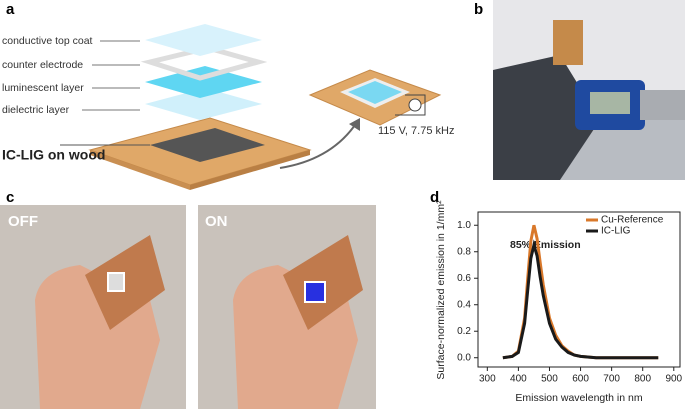 This screenshot has width=685, height=414. What do you see at coordinates (93, 307) in the screenshot?
I see `photo-off` at bounding box center [93, 307].